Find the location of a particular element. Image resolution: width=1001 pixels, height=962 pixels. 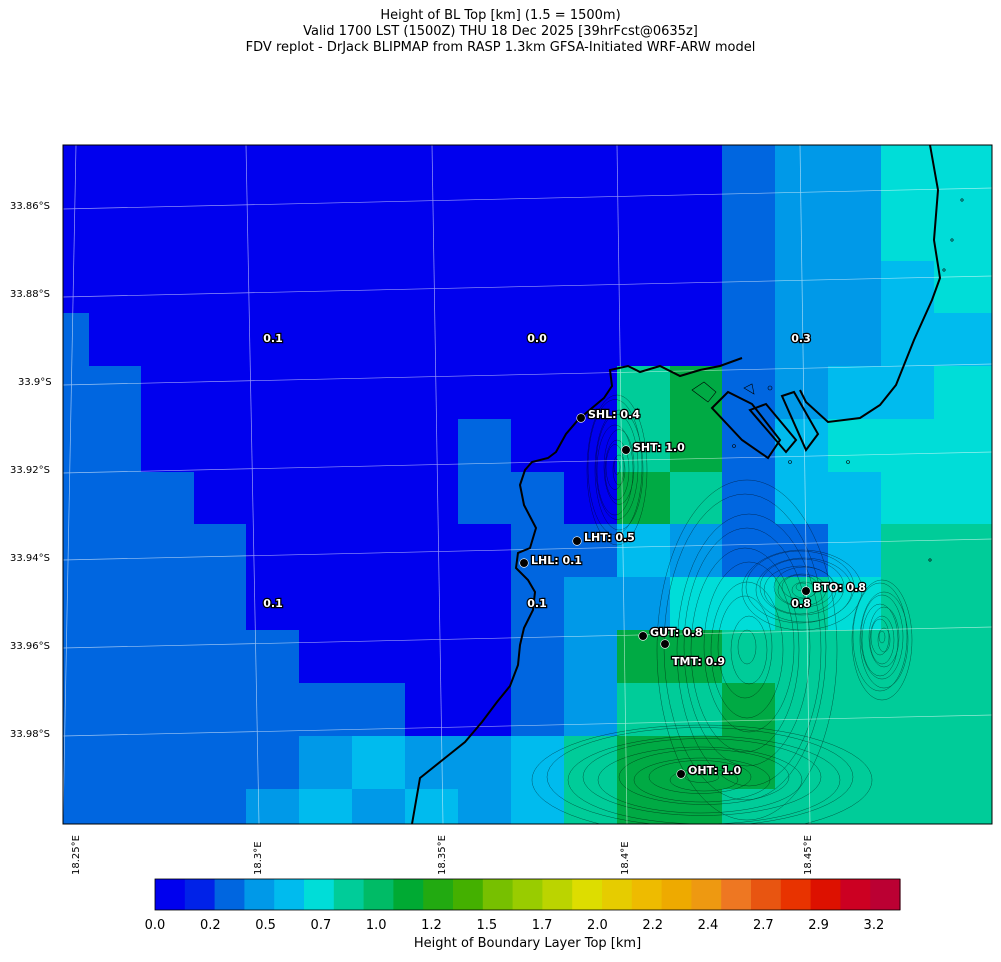

station-sht: SHT: 1.0 is located at coordinates (653, 447).